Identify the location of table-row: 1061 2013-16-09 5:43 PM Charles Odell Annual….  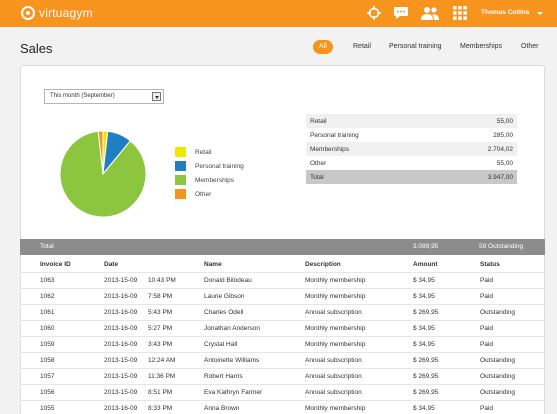
(282, 312).